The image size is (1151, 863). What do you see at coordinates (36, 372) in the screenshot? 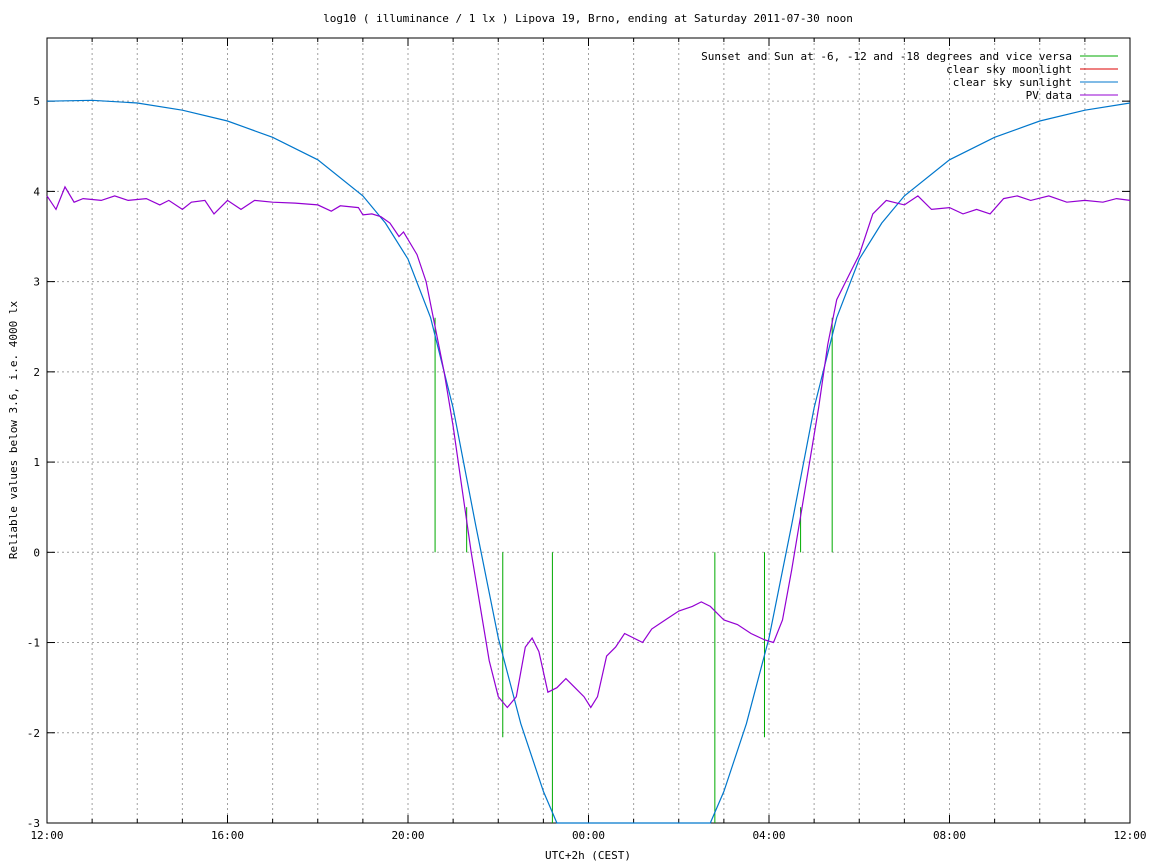
I see `y-tick-label: 2` at bounding box center [36, 372].